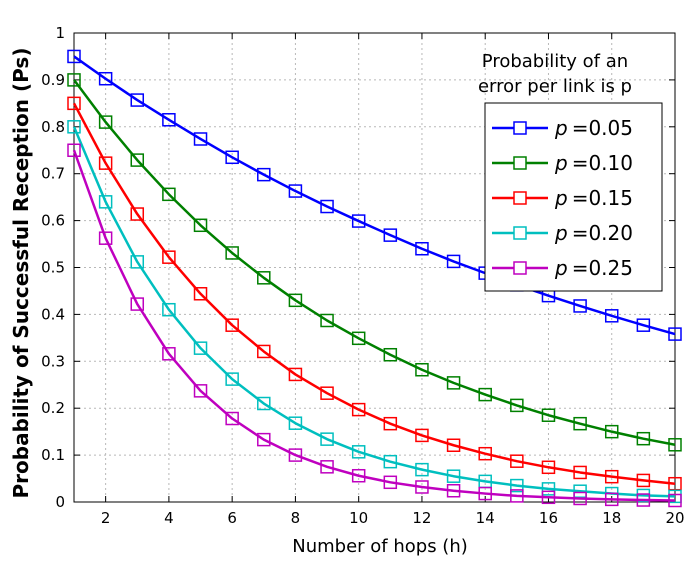 The image size is (684, 561). I want to click on y-tick-label: 1, so click(60, 33).